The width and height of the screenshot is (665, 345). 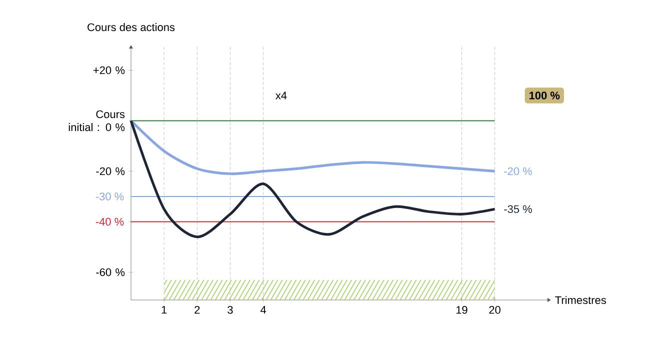 What do you see at coordinates (518, 171) in the screenshot?
I see `data-label: -20 %` at bounding box center [518, 171].